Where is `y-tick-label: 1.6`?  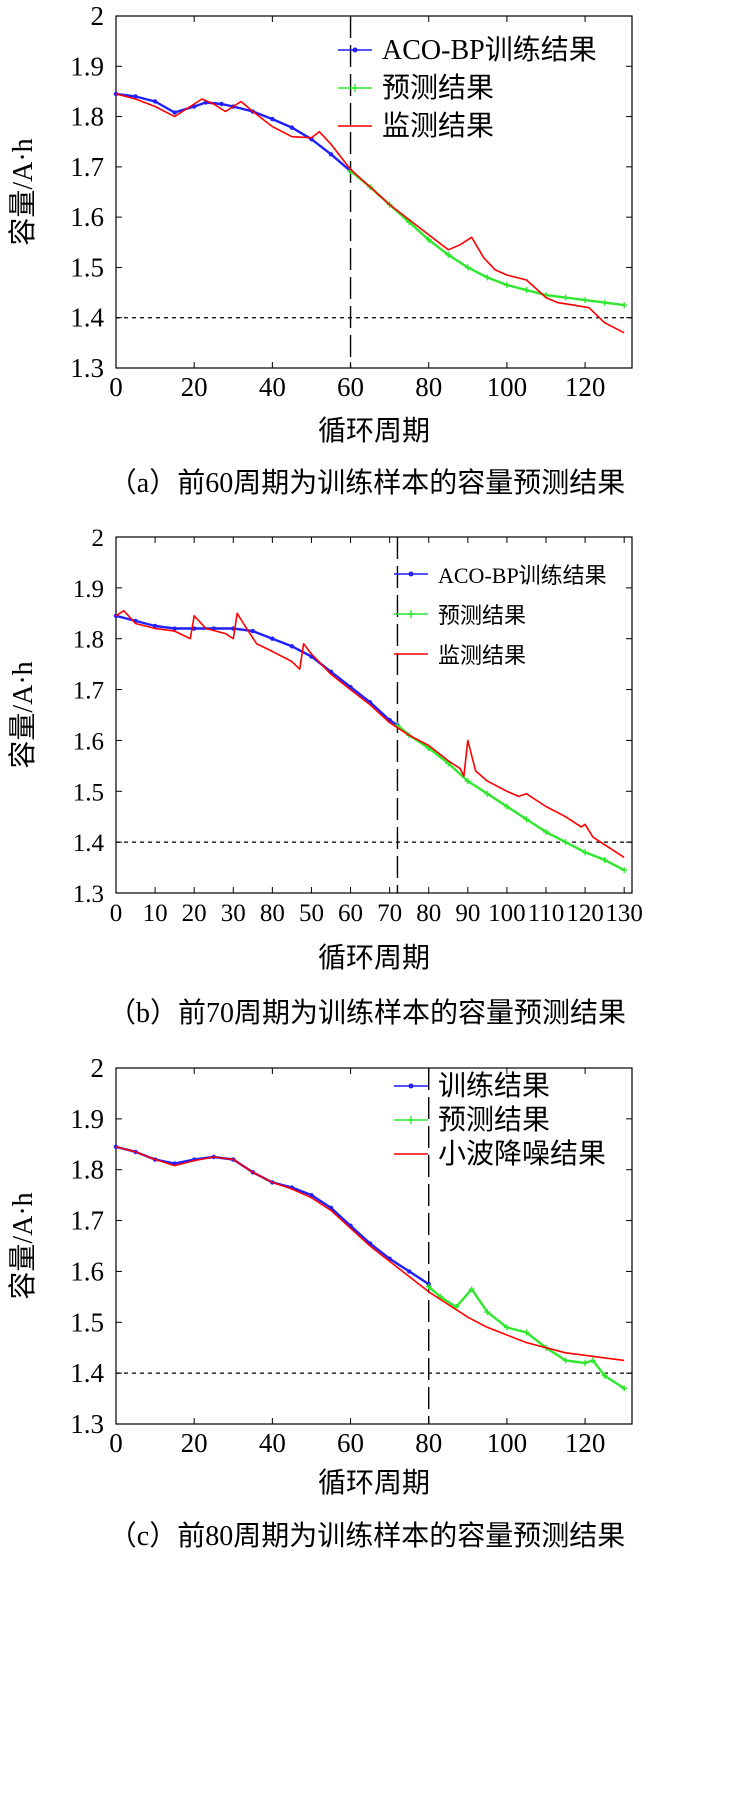
y-tick-label: 1.6 is located at coordinates (88, 741).